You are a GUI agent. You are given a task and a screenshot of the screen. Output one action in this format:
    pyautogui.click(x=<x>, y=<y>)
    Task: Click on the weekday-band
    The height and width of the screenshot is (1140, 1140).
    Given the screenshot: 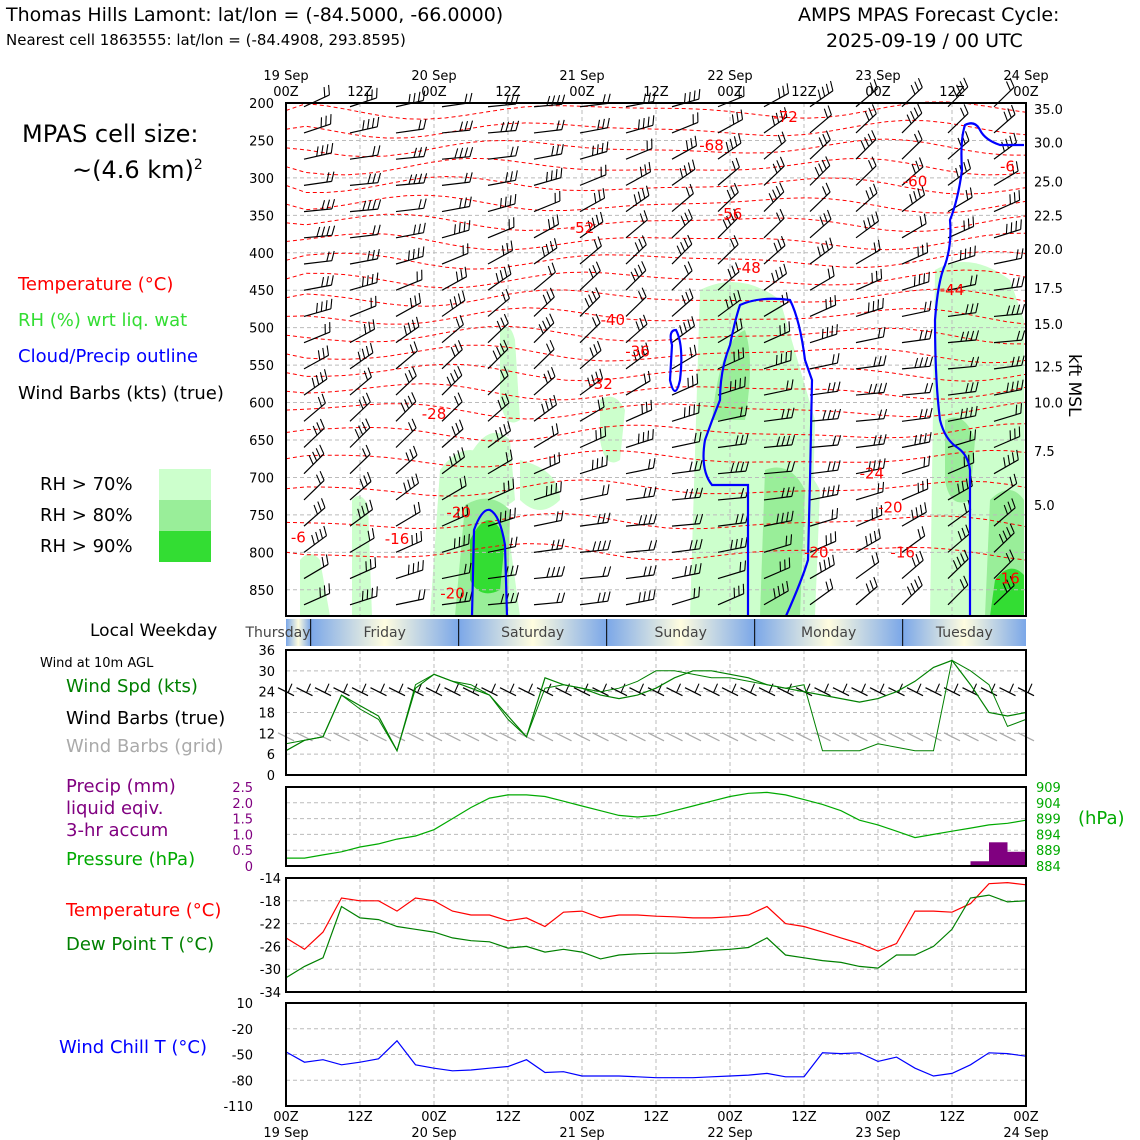 What is the action you would take?
    pyautogui.click(x=680, y=632)
    